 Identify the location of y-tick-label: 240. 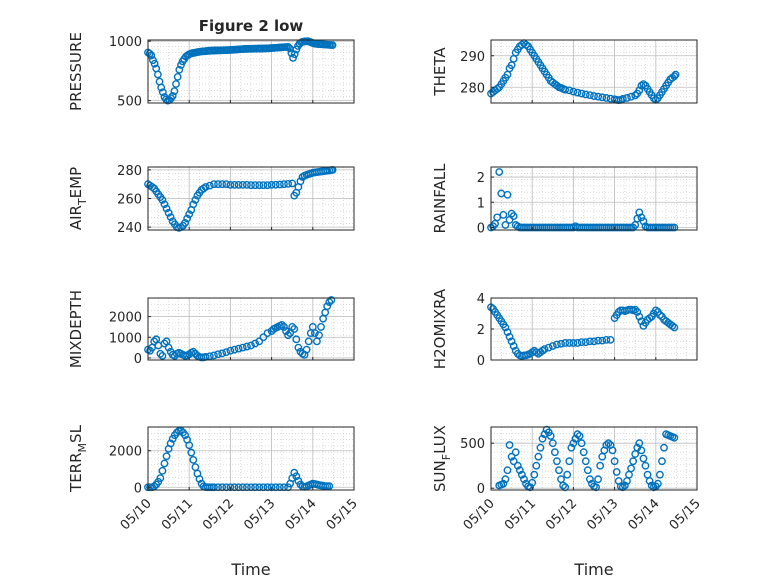
(129, 228).